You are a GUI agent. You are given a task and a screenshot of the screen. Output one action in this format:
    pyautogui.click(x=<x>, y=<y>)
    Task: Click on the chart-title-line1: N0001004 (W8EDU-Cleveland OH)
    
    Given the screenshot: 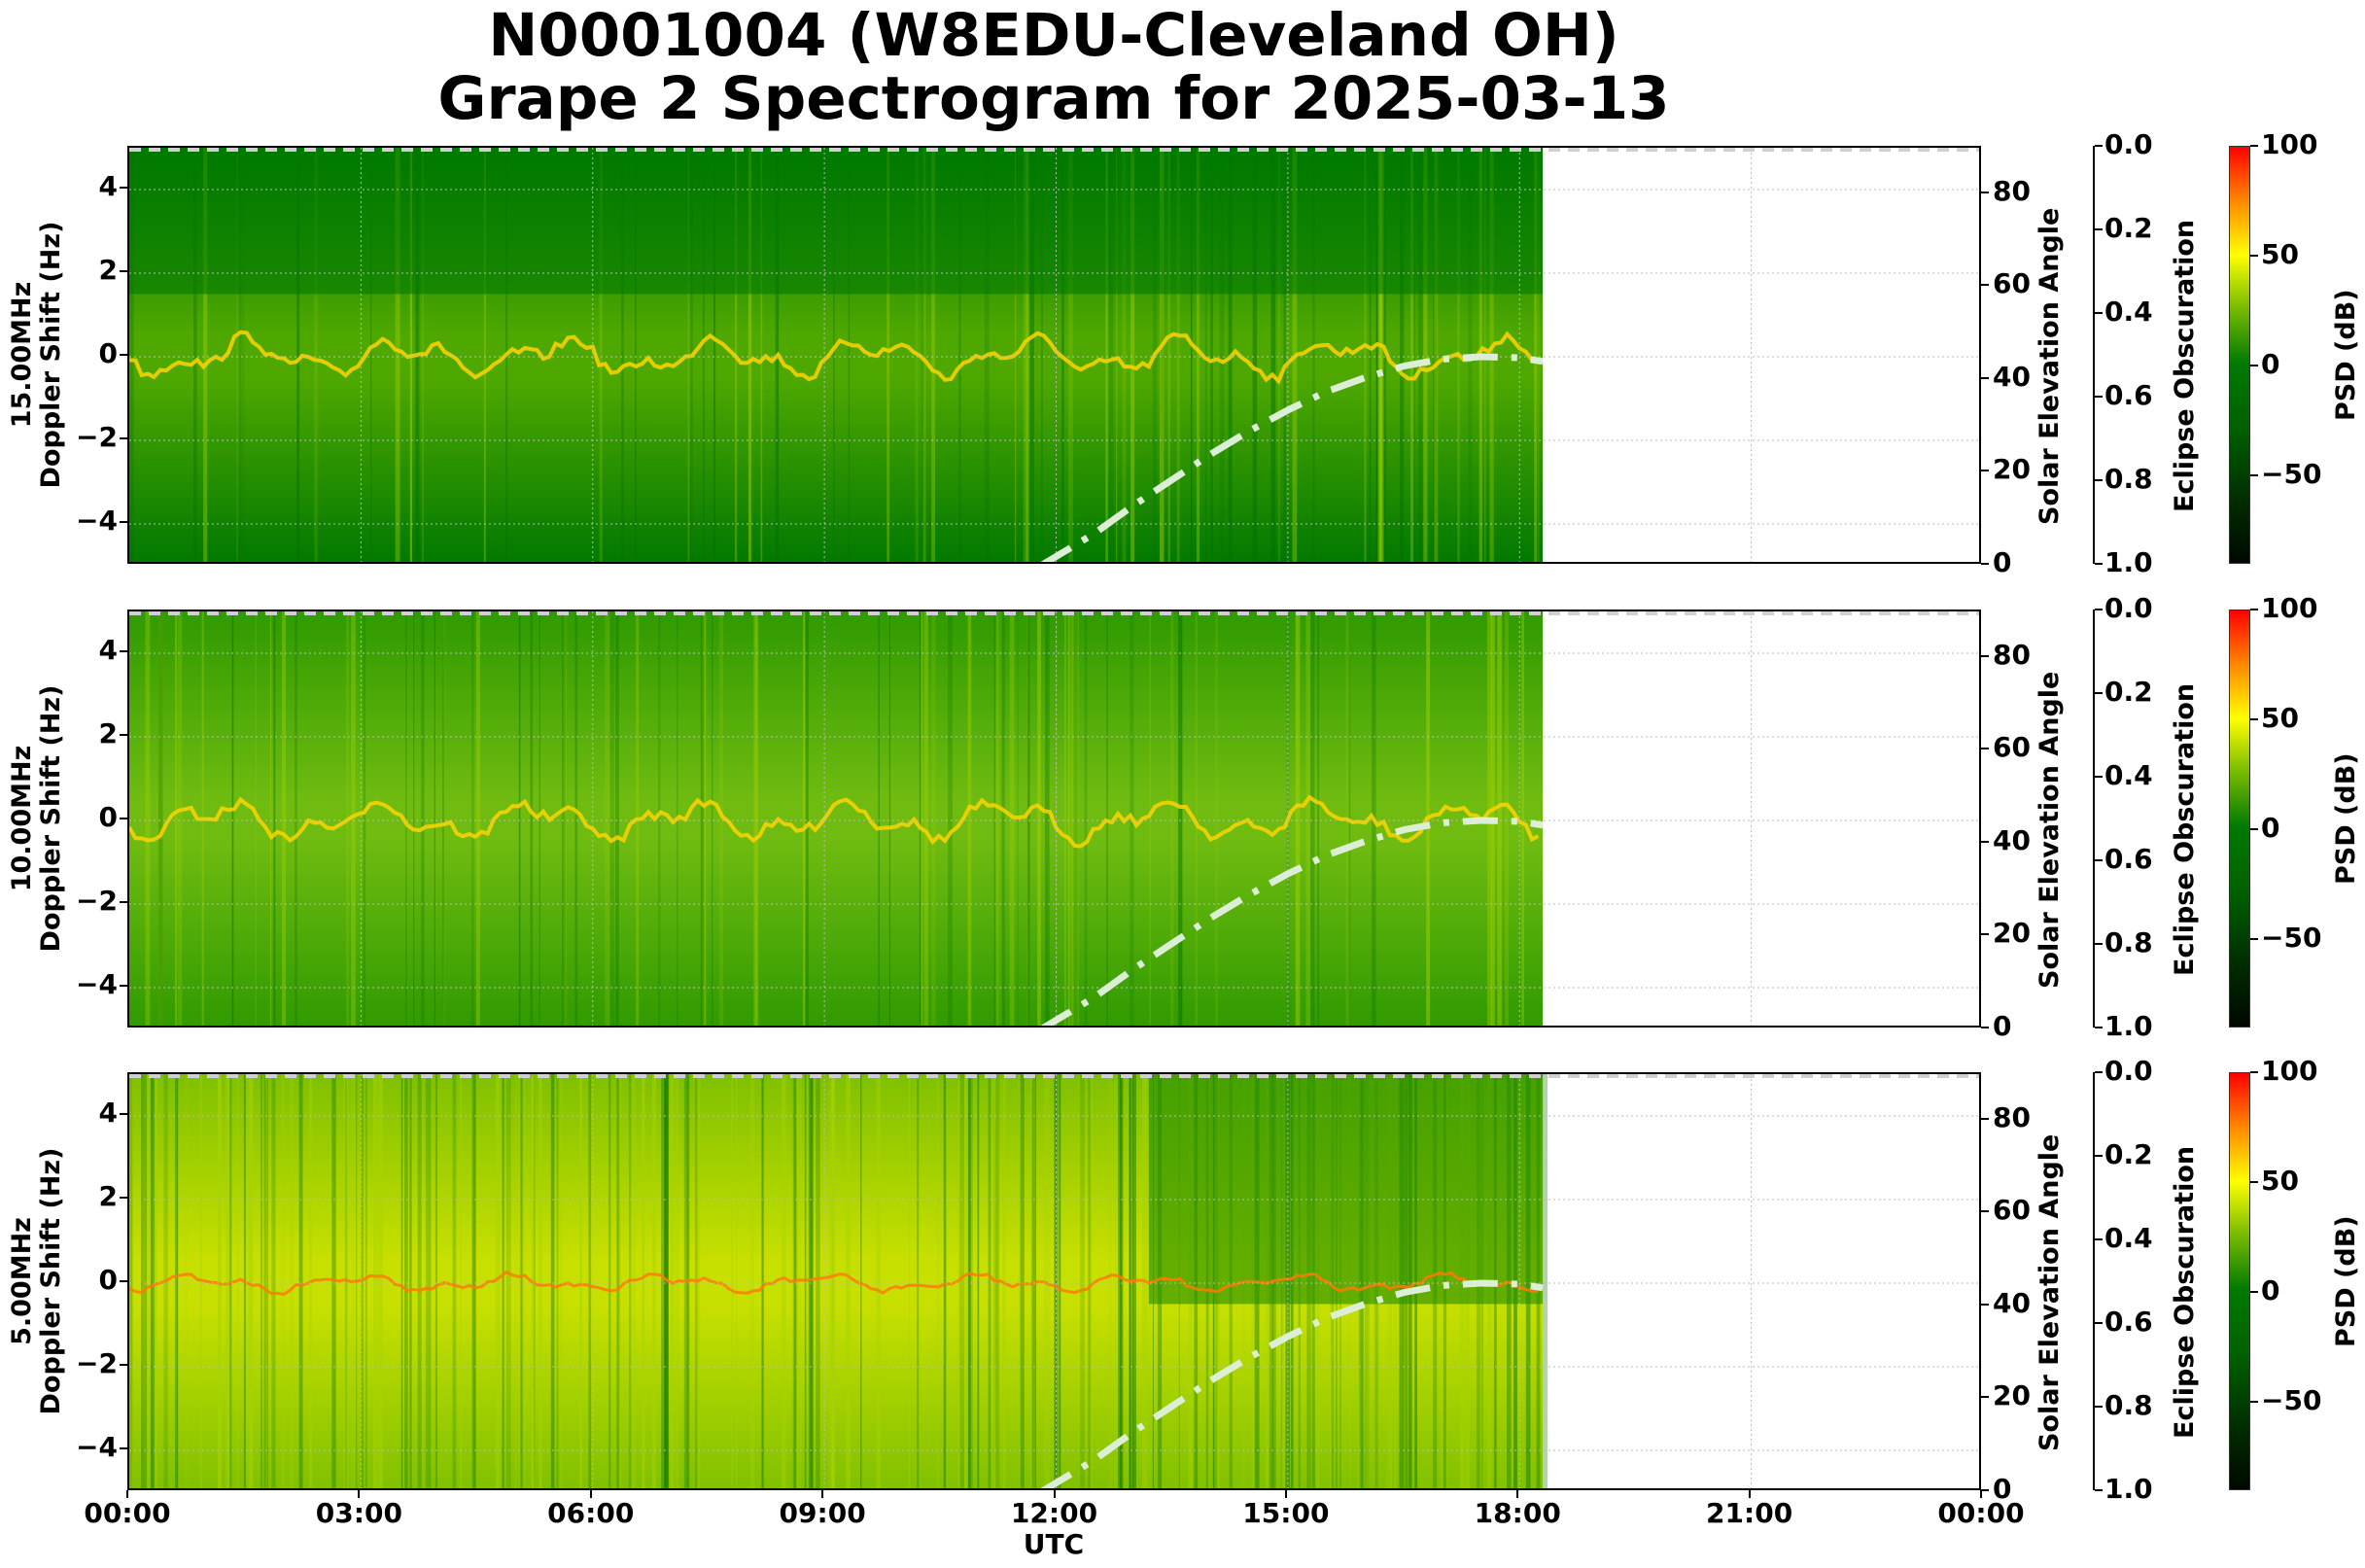 What is the action you would take?
    pyautogui.click(x=1053, y=35)
    